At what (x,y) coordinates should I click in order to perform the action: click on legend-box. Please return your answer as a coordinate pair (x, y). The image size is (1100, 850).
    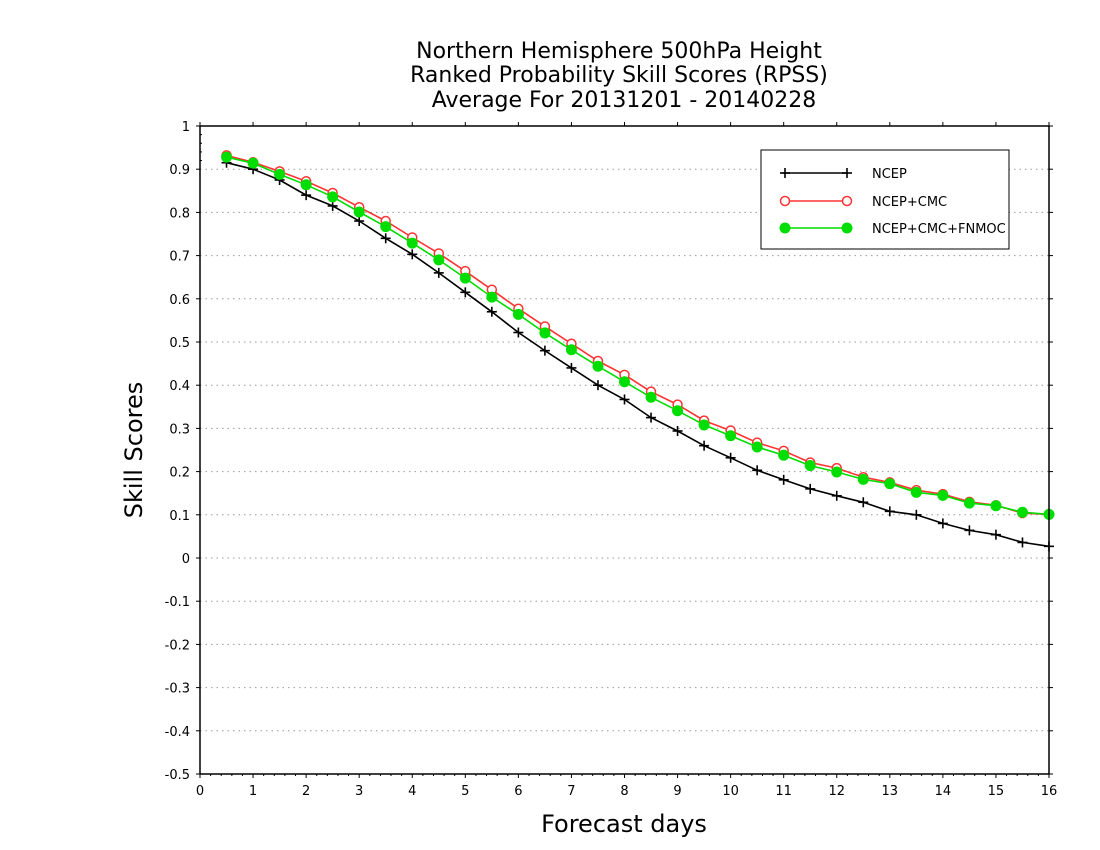
    Looking at the image, I should click on (885, 199).